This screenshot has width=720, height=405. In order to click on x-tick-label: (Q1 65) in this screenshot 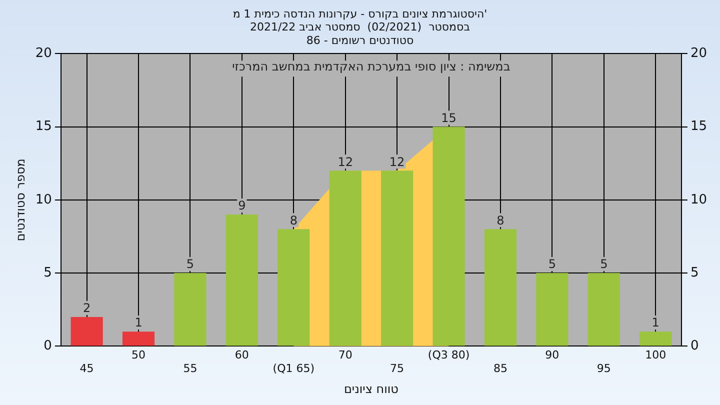, I will do `click(293, 368)`.